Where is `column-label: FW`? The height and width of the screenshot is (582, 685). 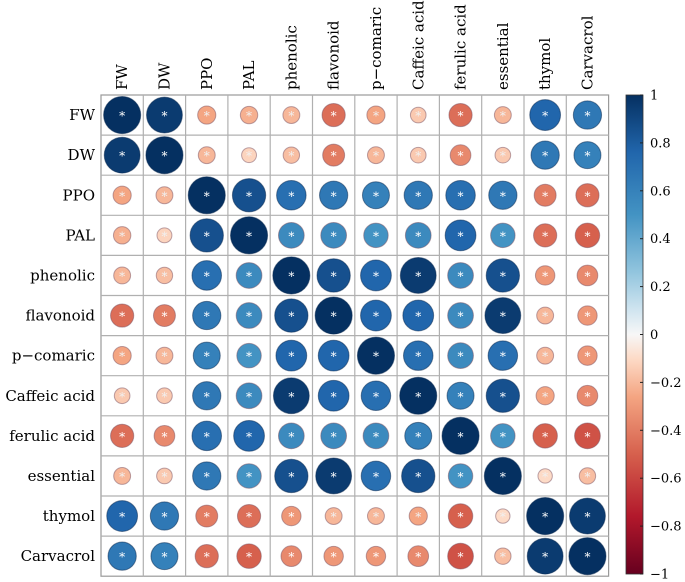 column-label: FW is located at coordinates (122, 77).